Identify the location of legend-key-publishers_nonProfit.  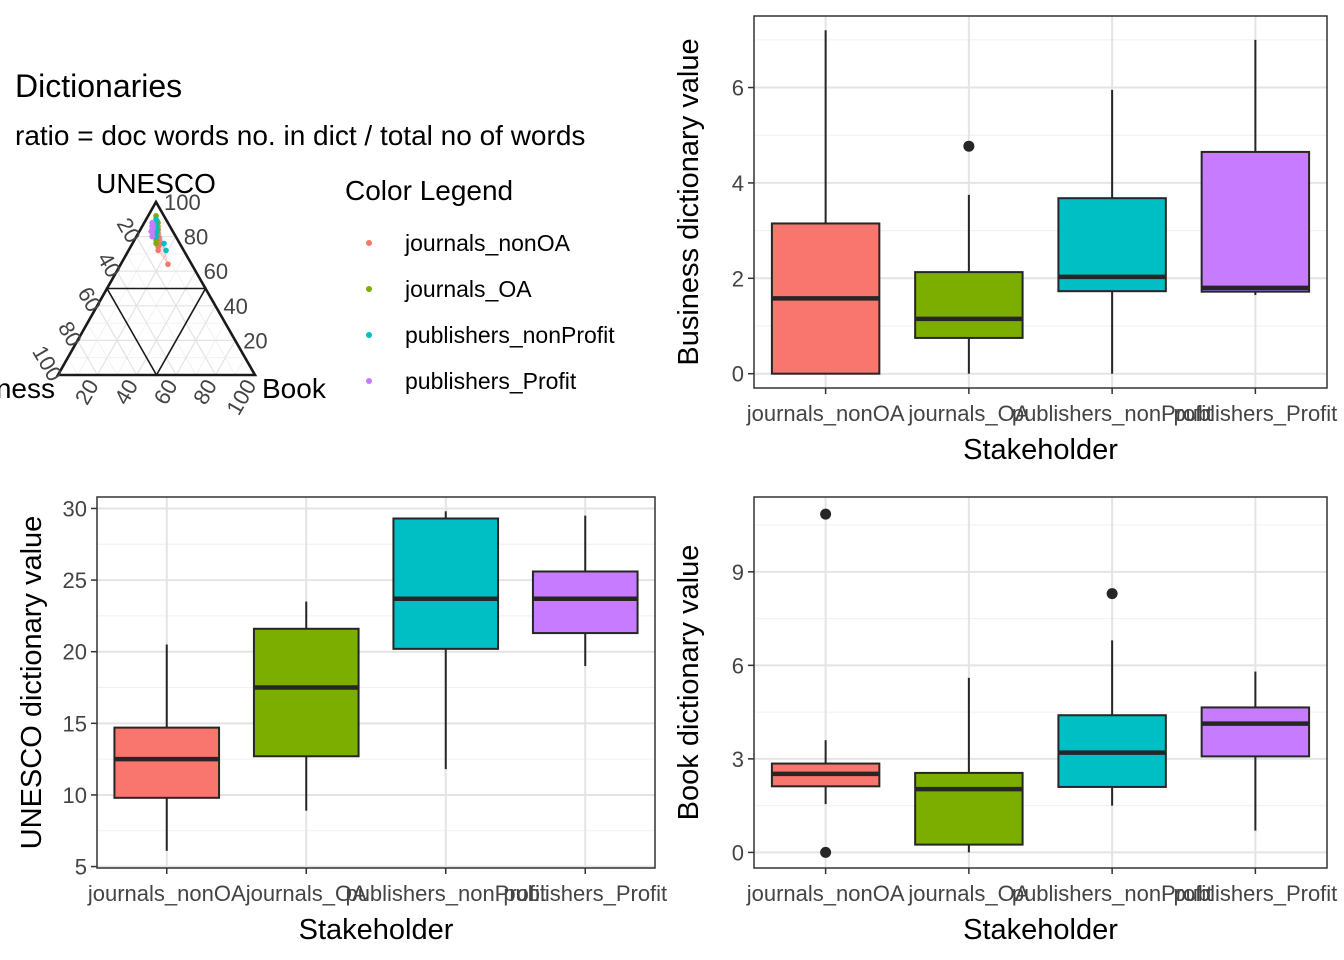
(369, 335).